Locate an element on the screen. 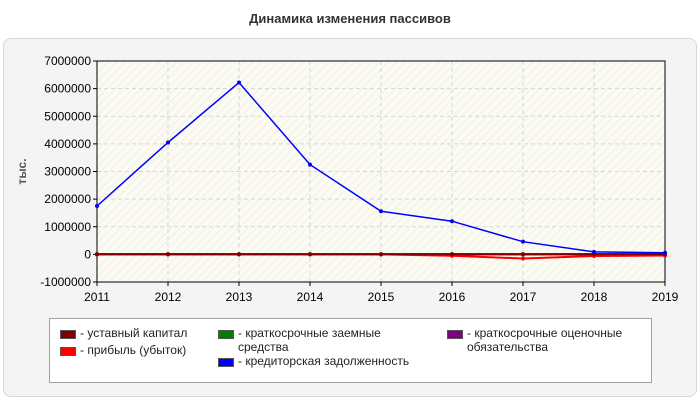 The width and height of the screenshot is (700, 400). y-tick-label: -1000000 is located at coordinates (65, 282).